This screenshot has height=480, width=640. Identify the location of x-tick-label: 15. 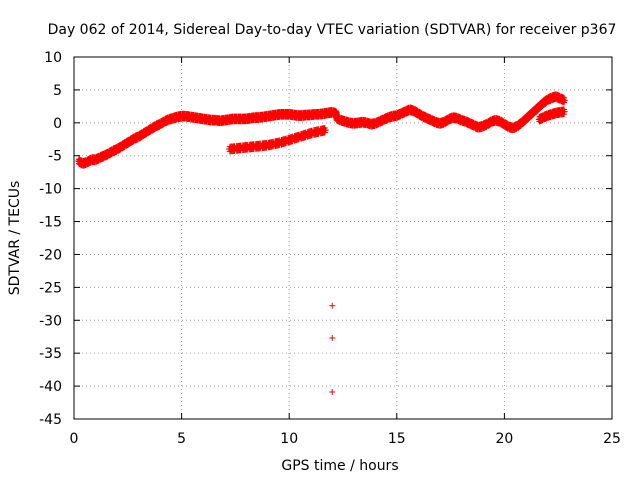
(397, 439).